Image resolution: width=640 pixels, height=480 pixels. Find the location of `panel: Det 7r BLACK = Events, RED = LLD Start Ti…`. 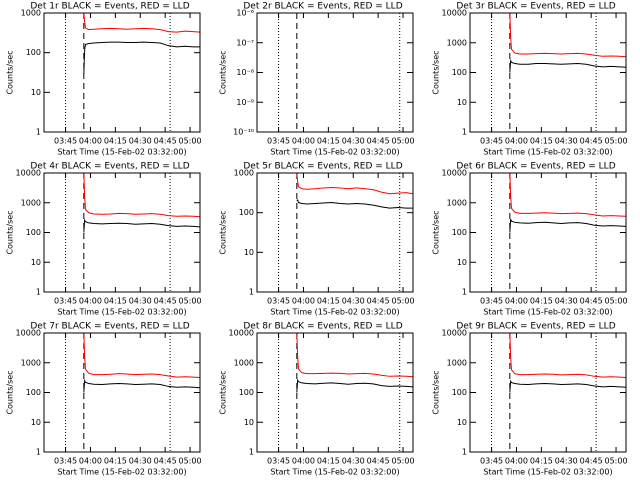

panel: Det 7r BLACK = Events, RED = LLD Start Ti… is located at coordinates (104, 399).